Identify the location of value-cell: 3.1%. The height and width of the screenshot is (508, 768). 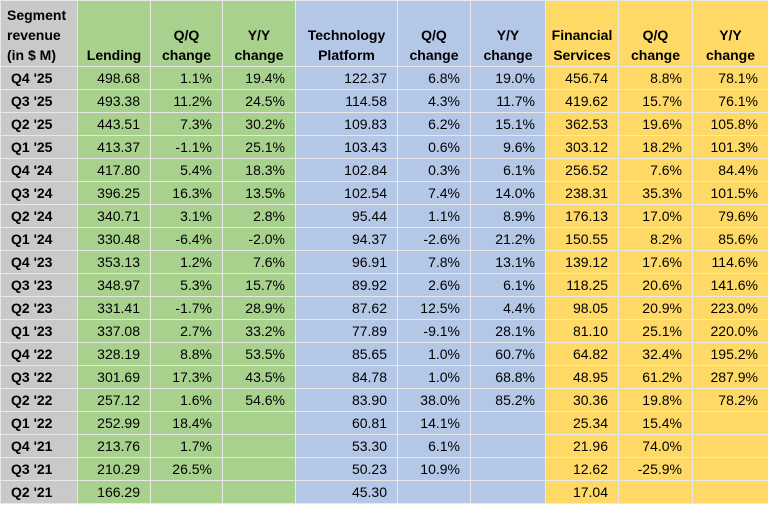
(186, 216).